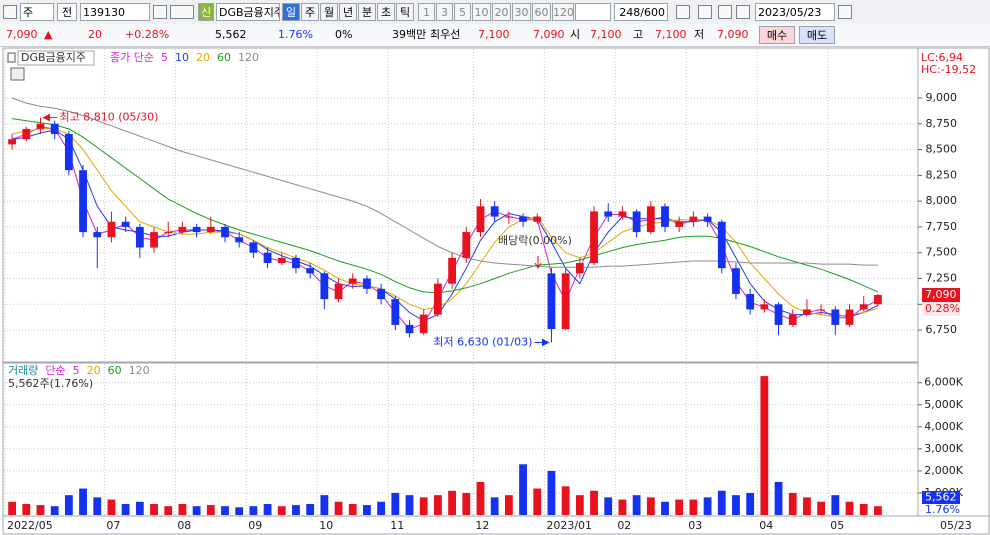 The height and width of the screenshot is (535, 990). Describe the element at coordinates (942, 57) in the screenshot. I see `corner-label: LC:6,94` at that location.